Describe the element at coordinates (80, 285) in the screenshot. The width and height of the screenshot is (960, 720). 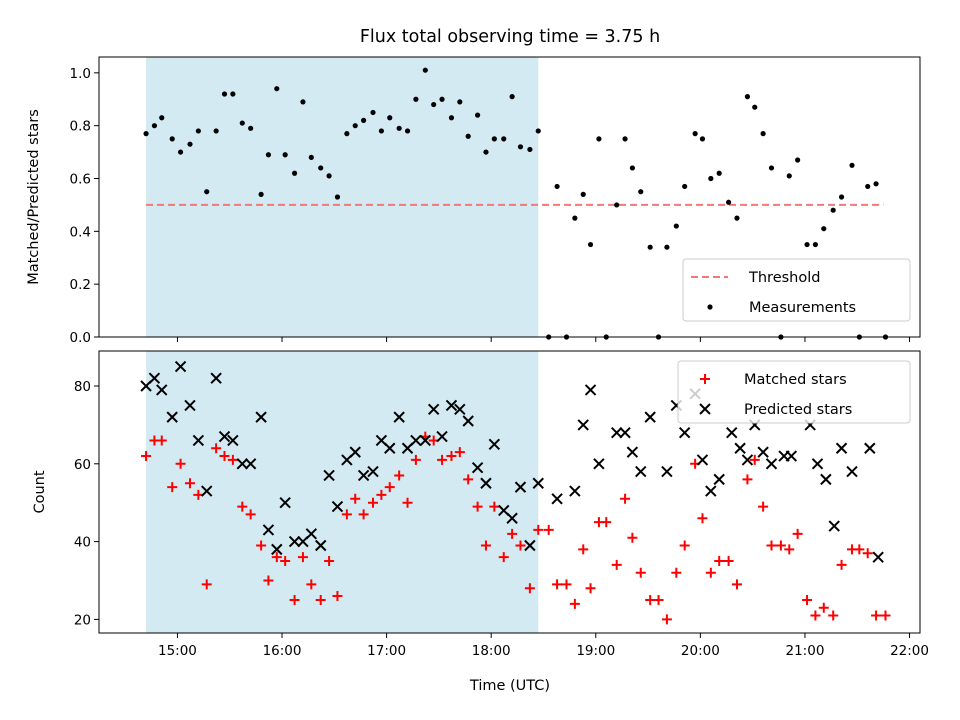
I see `top-y-tick-label: 0.2` at that location.